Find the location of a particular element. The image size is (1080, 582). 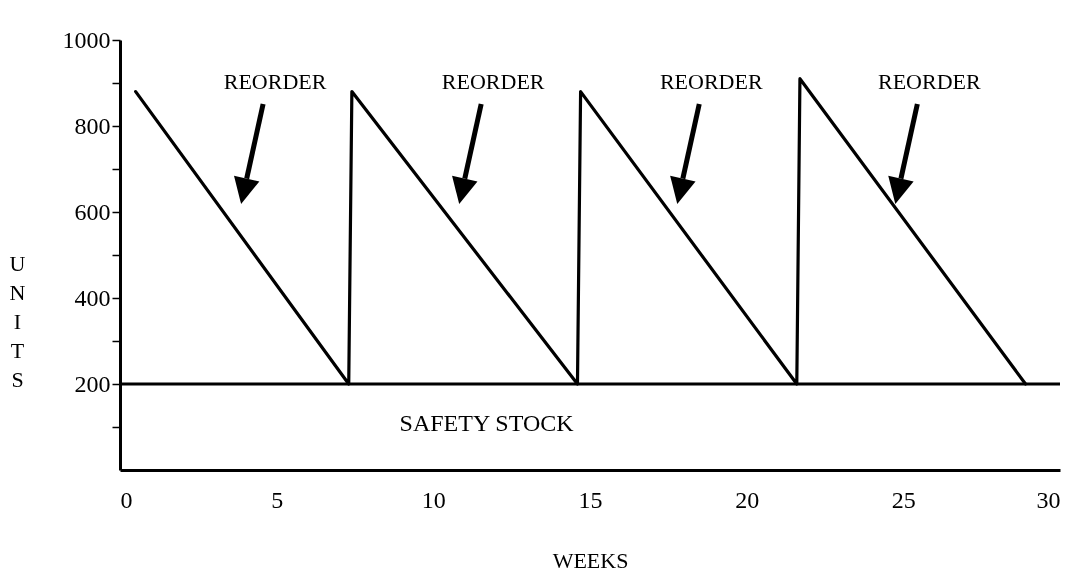

x-tick-label: 20 is located at coordinates (747, 499).